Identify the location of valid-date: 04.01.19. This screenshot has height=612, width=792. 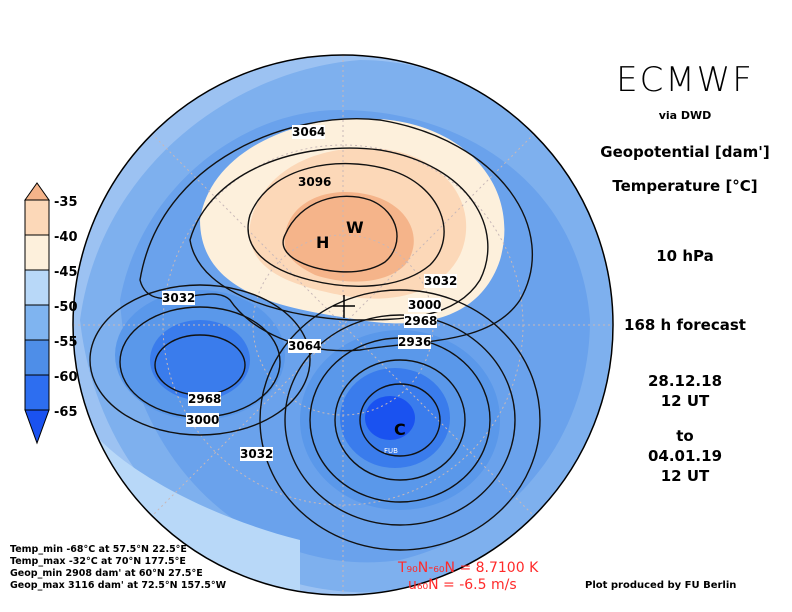
(685, 456).